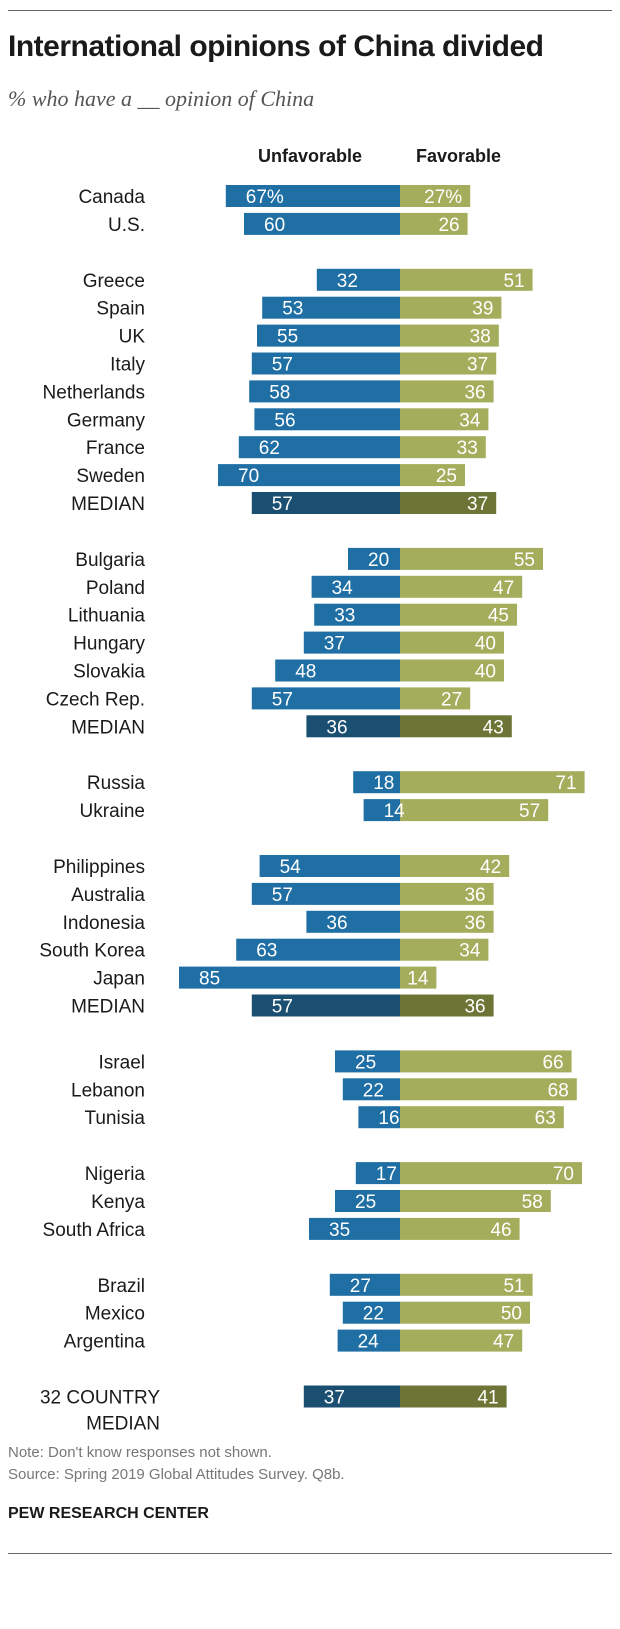 This screenshot has height=1629, width=620. Describe the element at coordinates (119, 979) in the screenshot. I see `row-label: Japan` at that location.